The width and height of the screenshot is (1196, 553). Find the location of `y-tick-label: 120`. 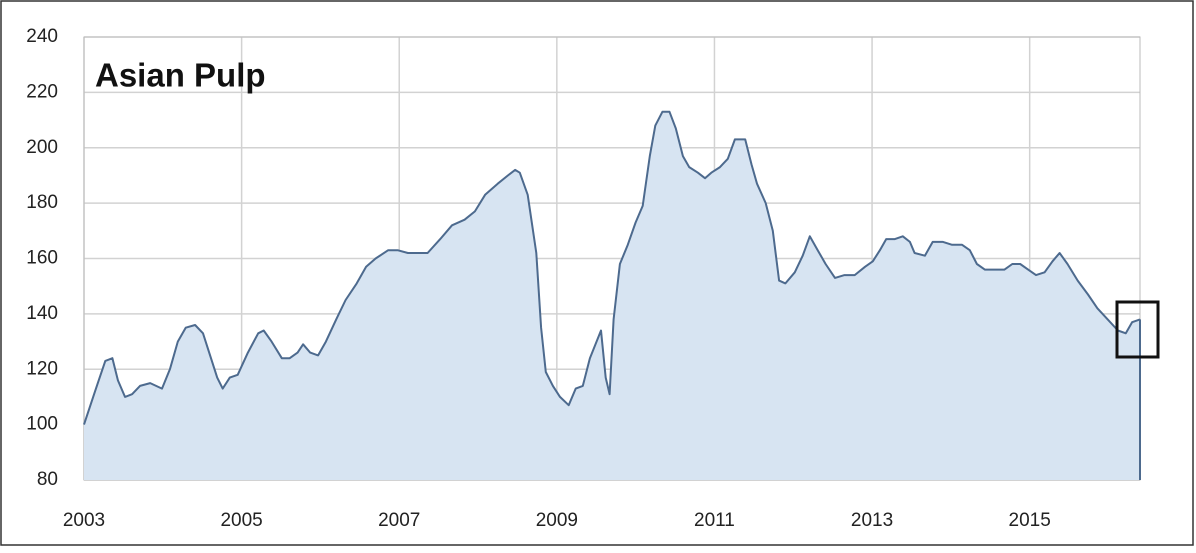

y-tick-label: 120 is located at coordinates (42, 368).